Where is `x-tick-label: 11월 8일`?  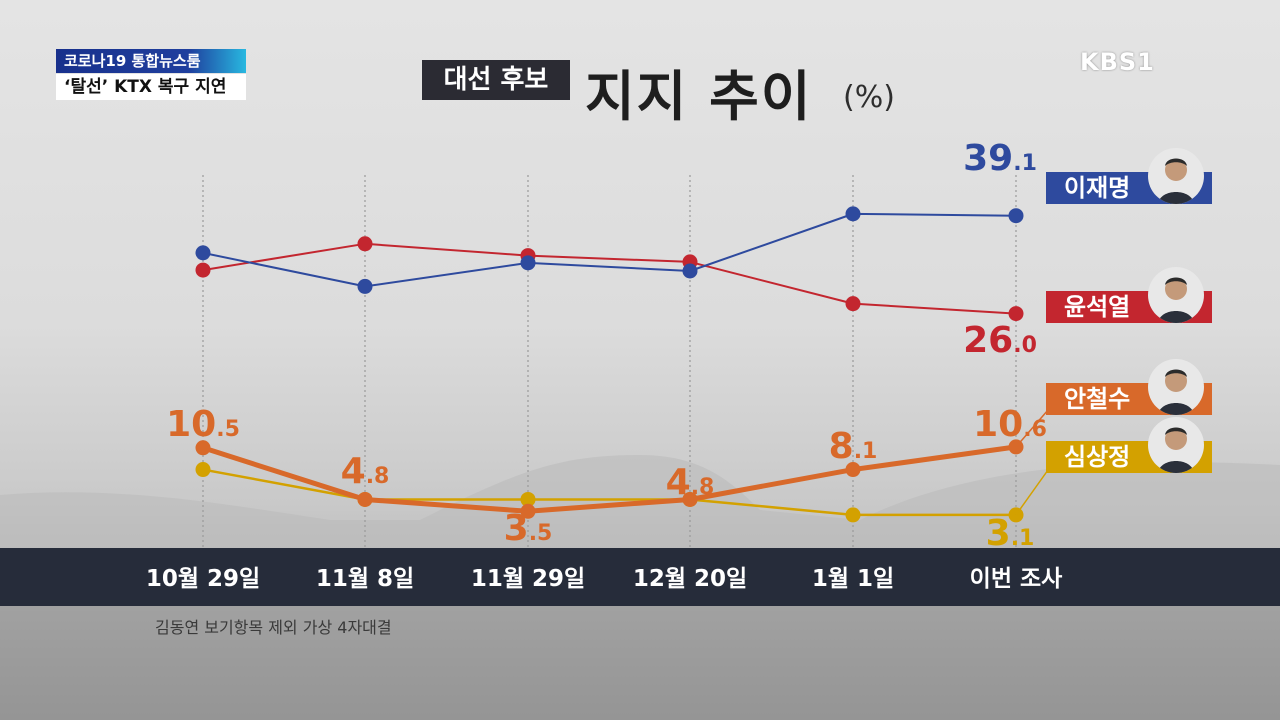
x-tick-label: 11월 8일 is located at coordinates (365, 579).